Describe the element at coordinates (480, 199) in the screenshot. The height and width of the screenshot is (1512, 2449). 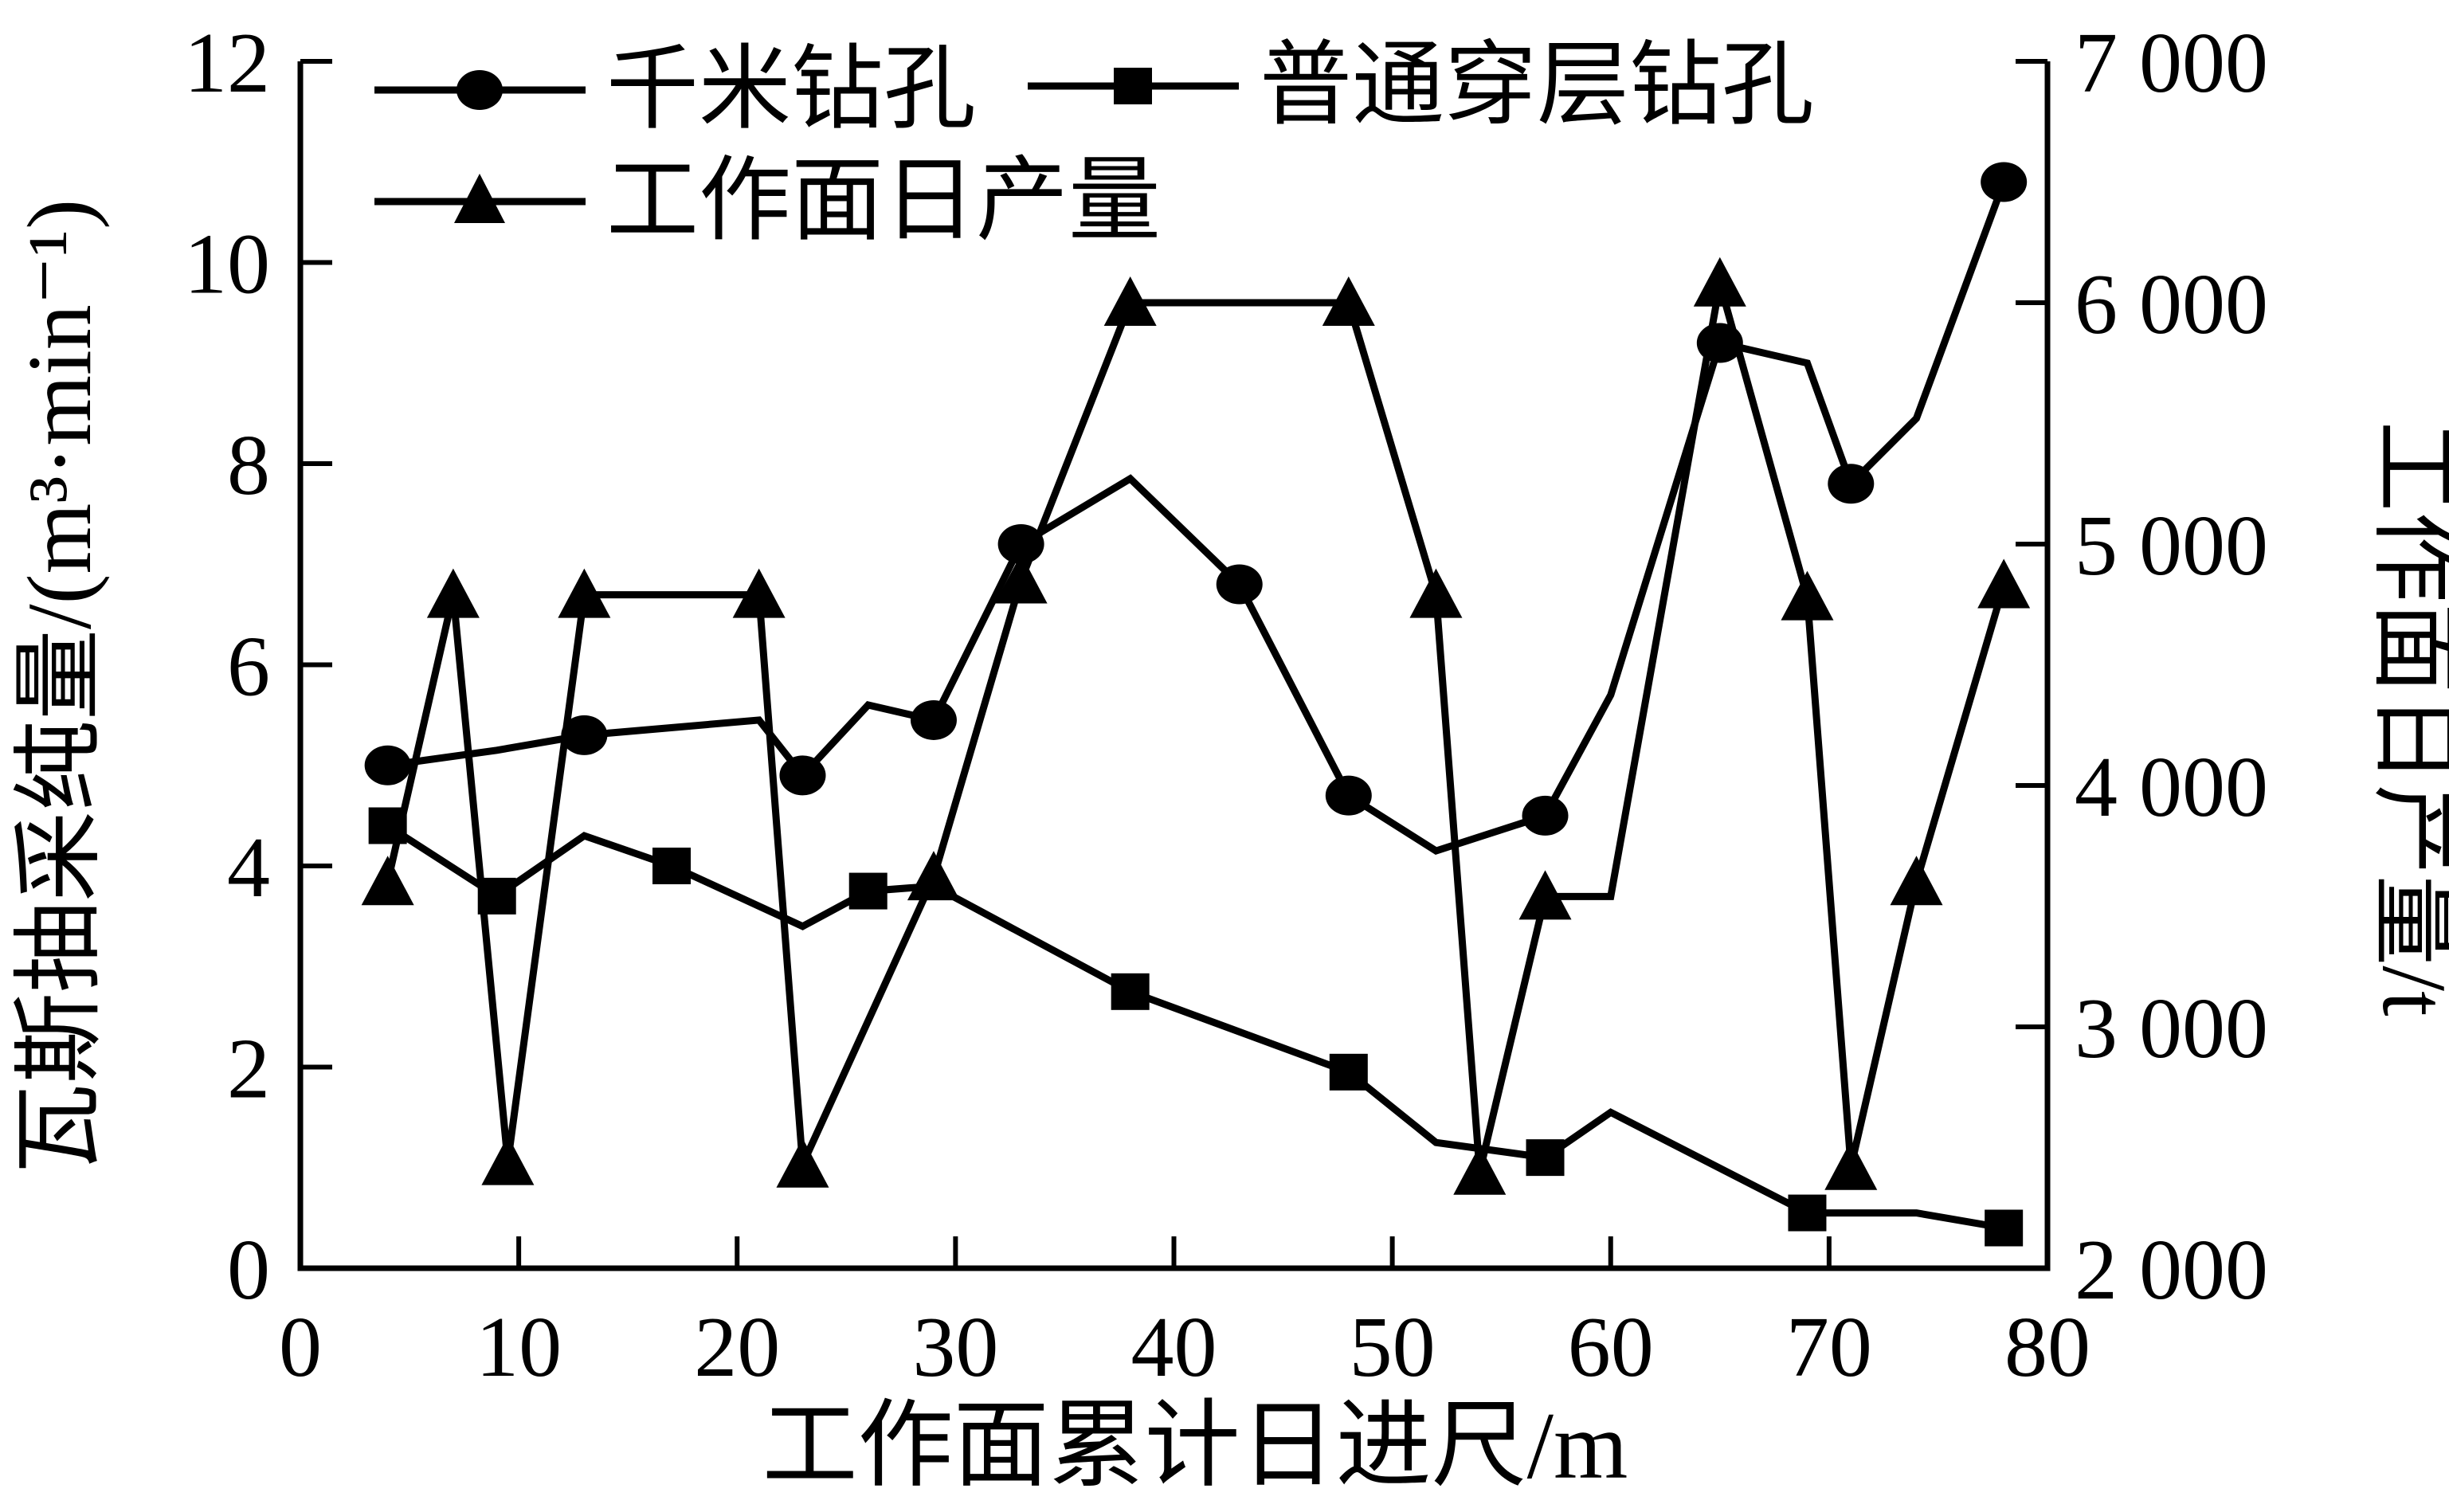
I see `triangle-marker-icon` at that location.